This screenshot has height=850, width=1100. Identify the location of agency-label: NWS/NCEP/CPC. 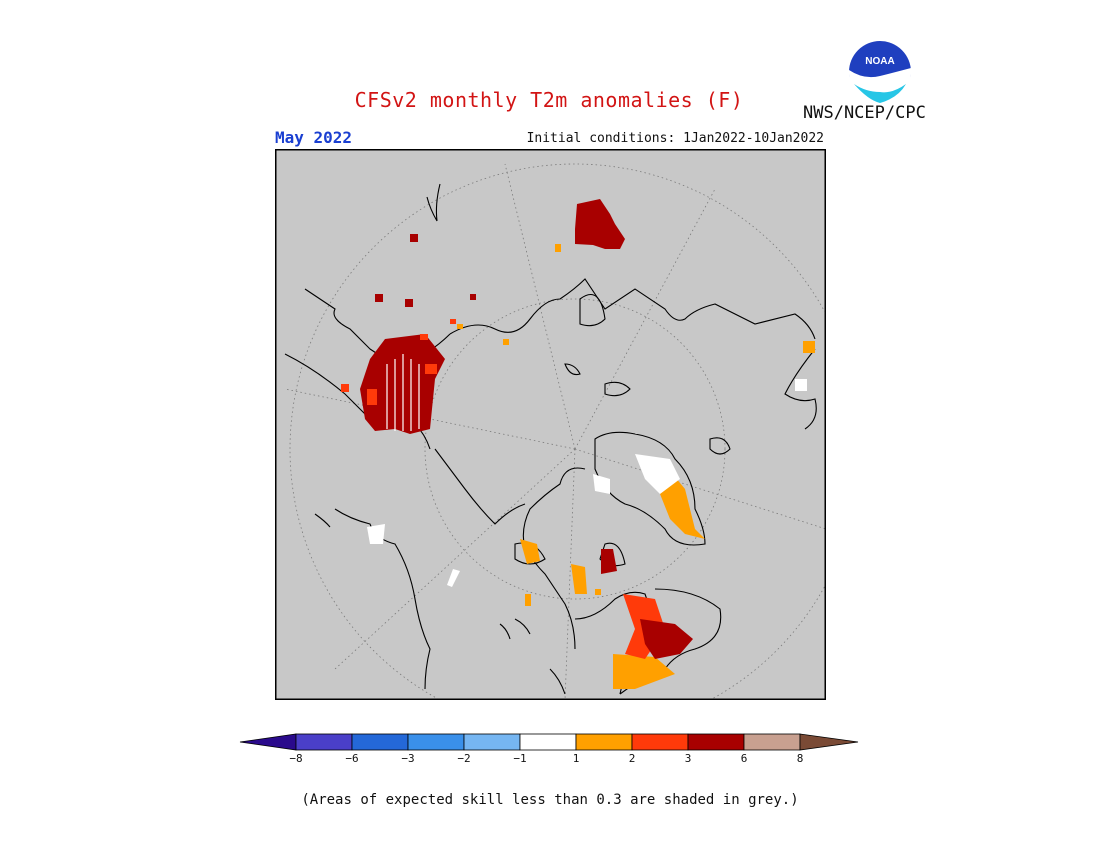
(864, 113).